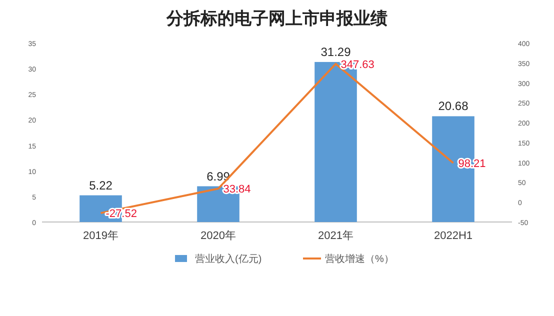 Image resolution: width=554 pixels, height=316 pixels. What do you see at coordinates (218, 236) in the screenshot?
I see `x-tick-label: 2020年` at bounding box center [218, 236].